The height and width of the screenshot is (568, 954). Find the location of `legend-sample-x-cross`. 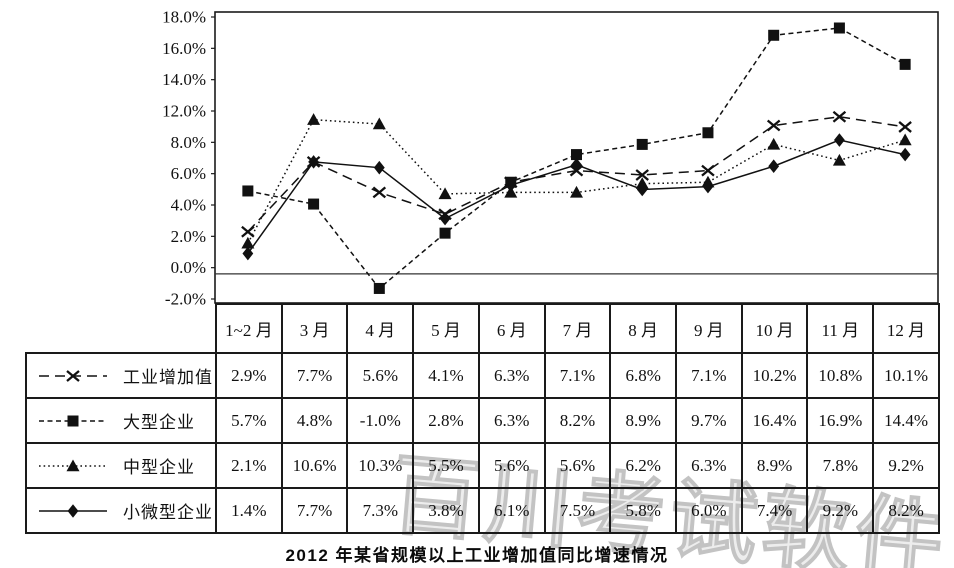

legend-sample-x-cross is located at coordinates (73, 375).